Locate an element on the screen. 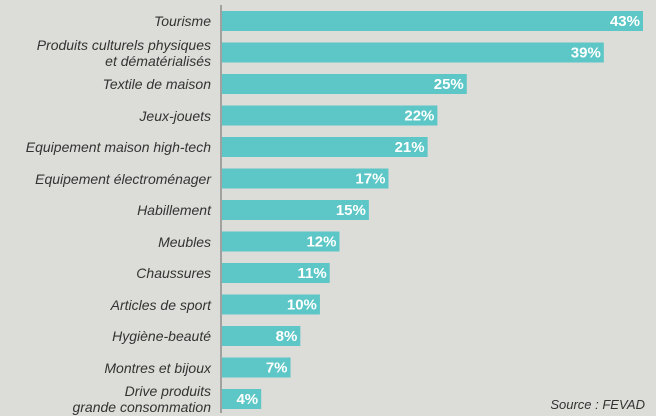  category-label: Textile de maison is located at coordinates (156, 84).